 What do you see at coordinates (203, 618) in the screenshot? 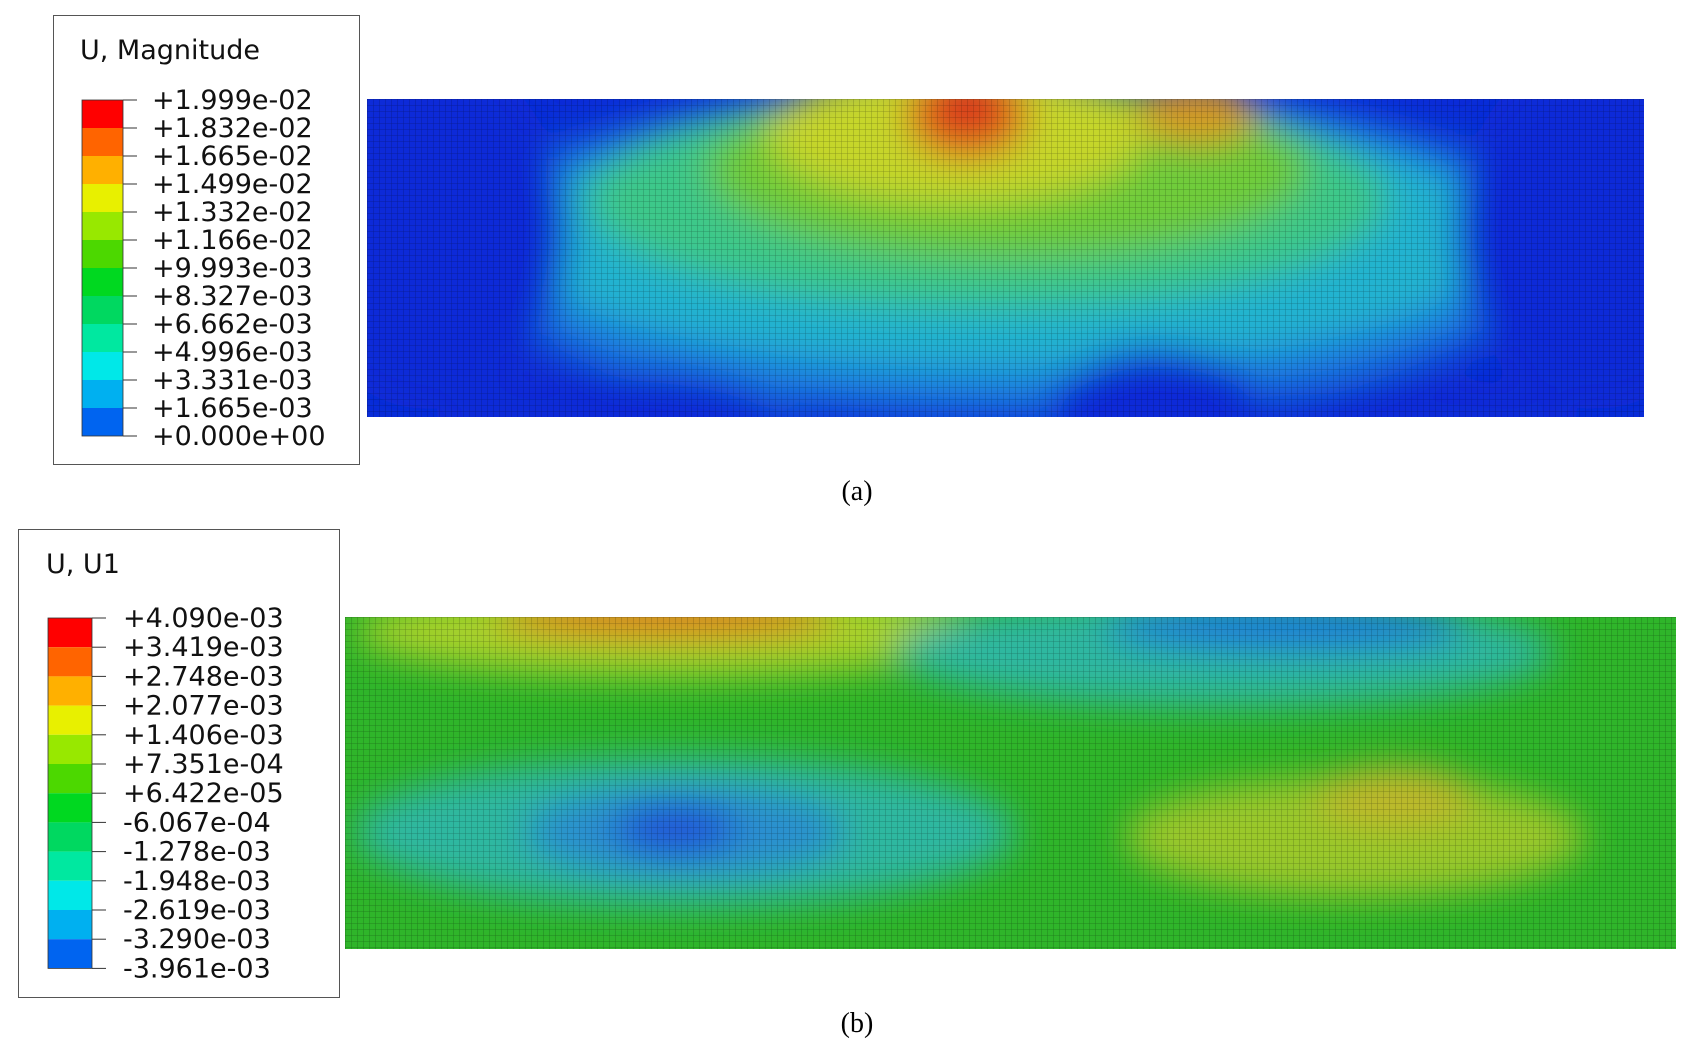
I see `legend-label: +4.090e-03` at bounding box center [203, 618].